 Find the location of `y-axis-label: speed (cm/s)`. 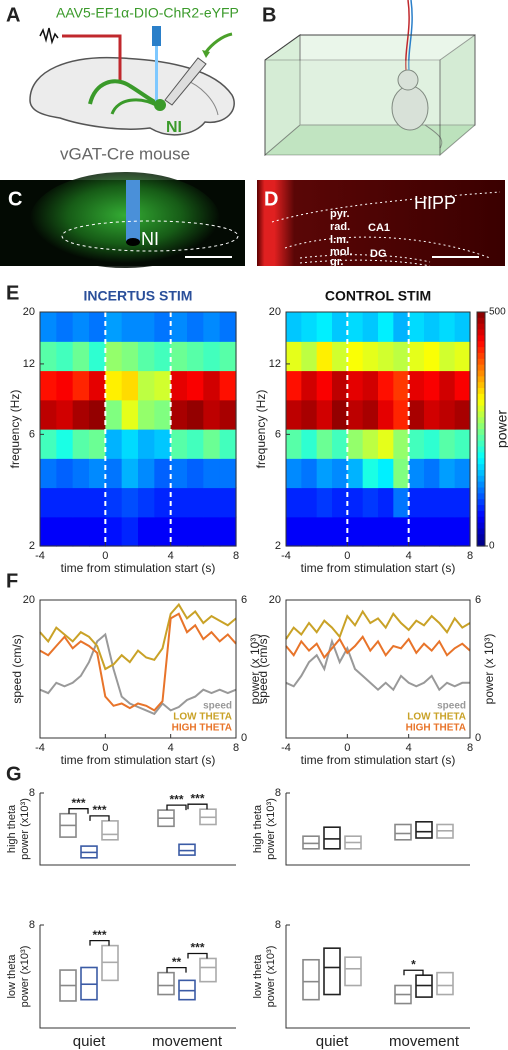

y-axis-label: speed (cm/s) is located at coordinates (17, 668).